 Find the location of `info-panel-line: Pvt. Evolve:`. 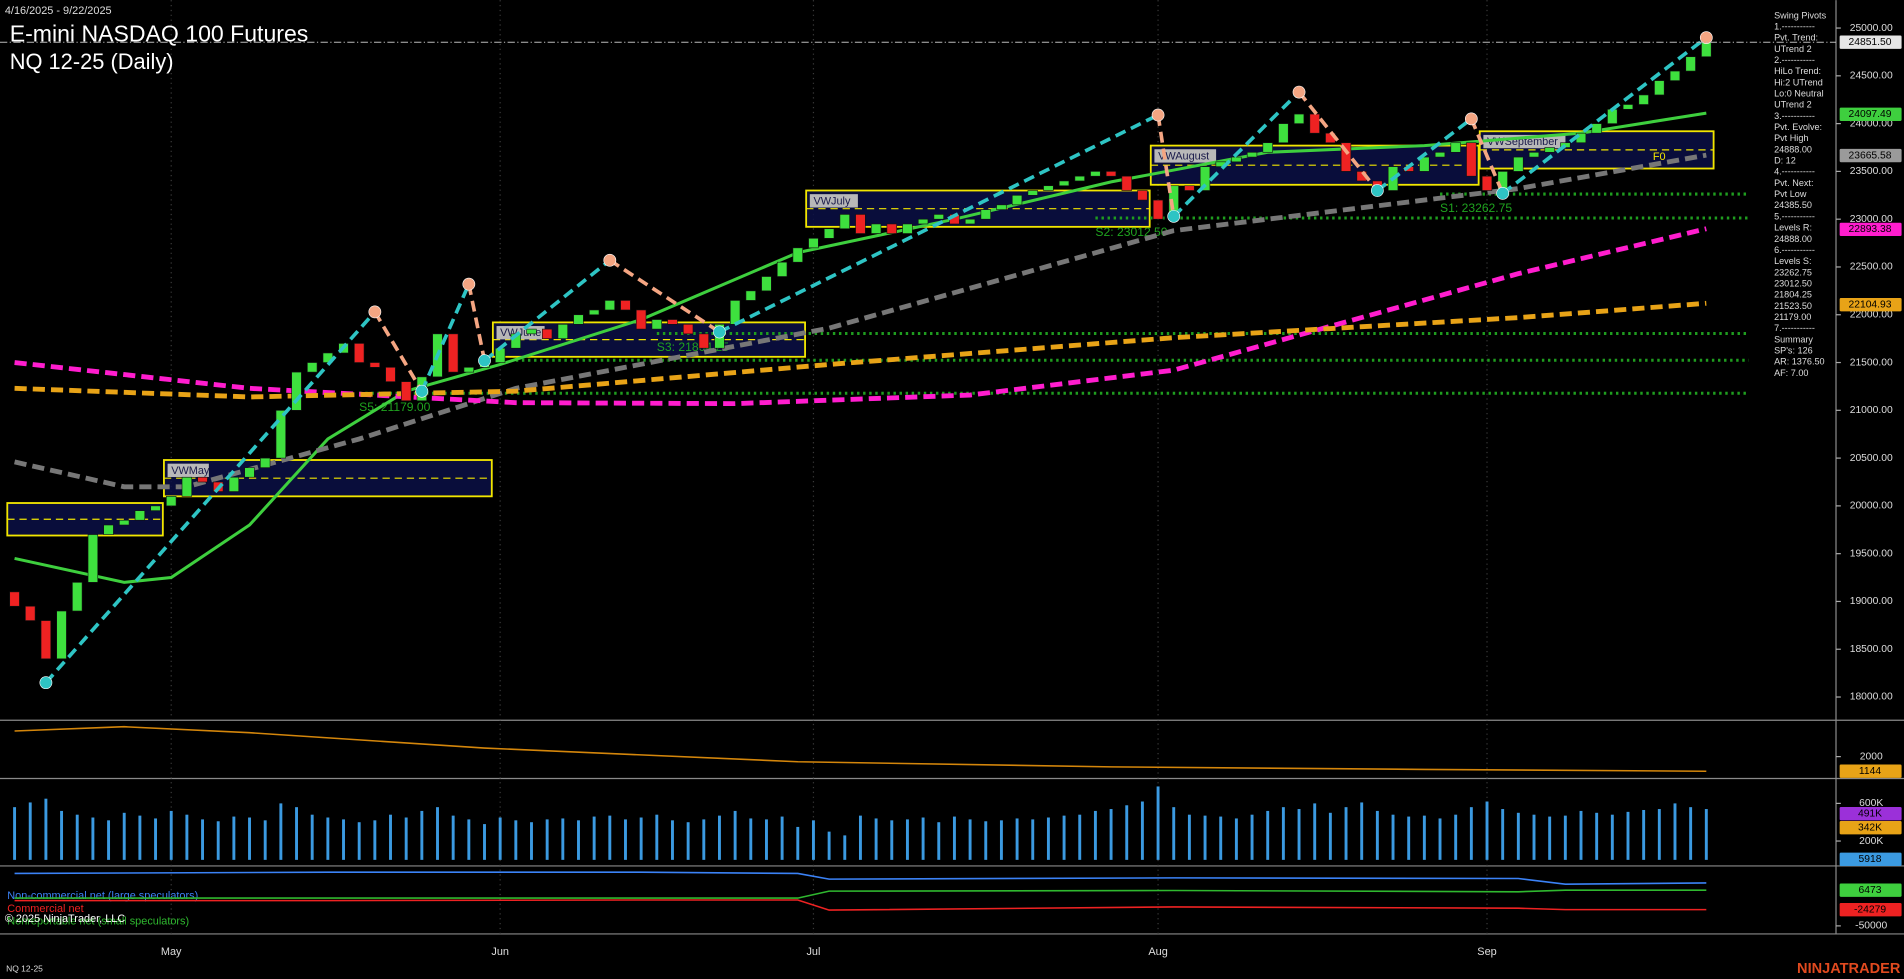

info-panel-line: Pvt. Evolve: is located at coordinates (1798, 127).